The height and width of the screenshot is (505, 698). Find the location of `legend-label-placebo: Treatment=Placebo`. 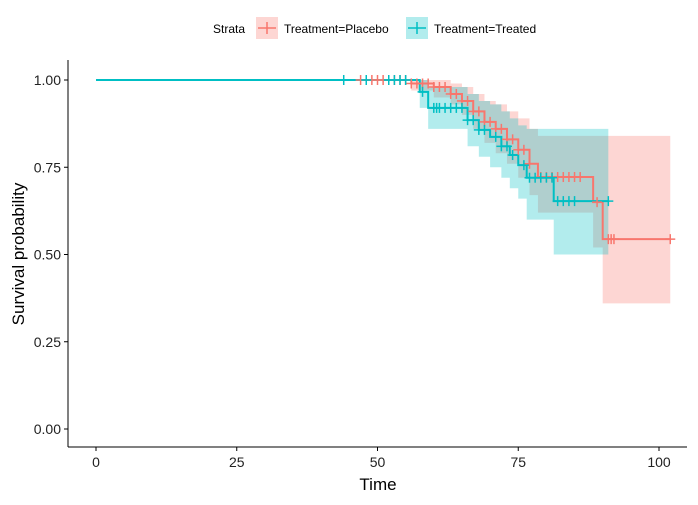

legend-label-placebo: Treatment=Placebo is located at coordinates (336, 29).